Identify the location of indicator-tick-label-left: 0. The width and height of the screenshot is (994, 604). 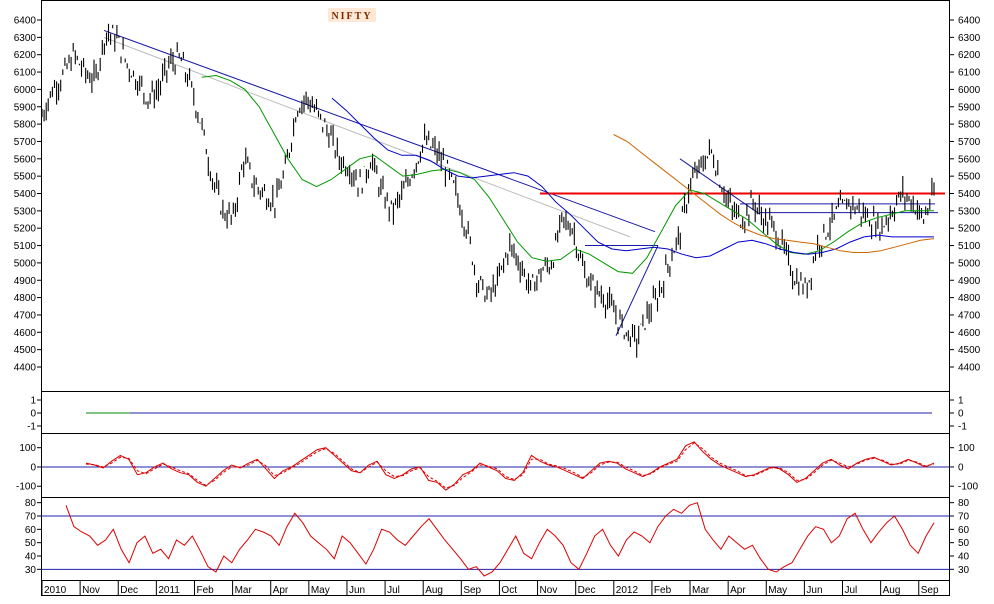
(33, 414).